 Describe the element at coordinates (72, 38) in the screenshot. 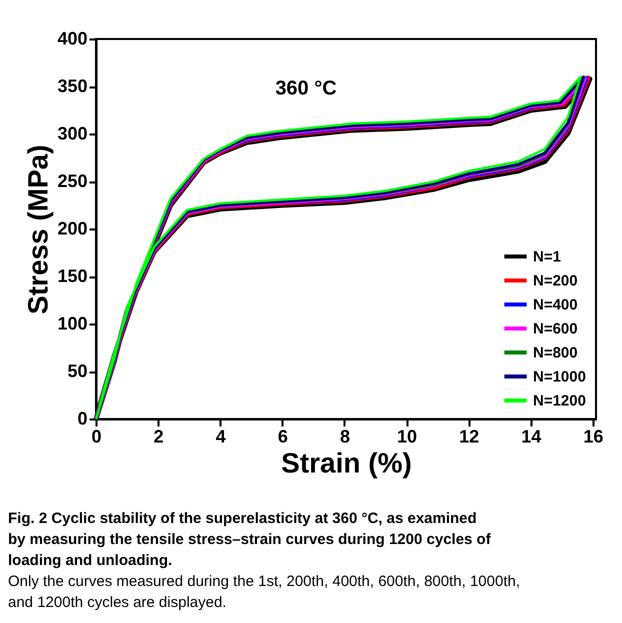

I see `y-tick-label: 400` at that location.